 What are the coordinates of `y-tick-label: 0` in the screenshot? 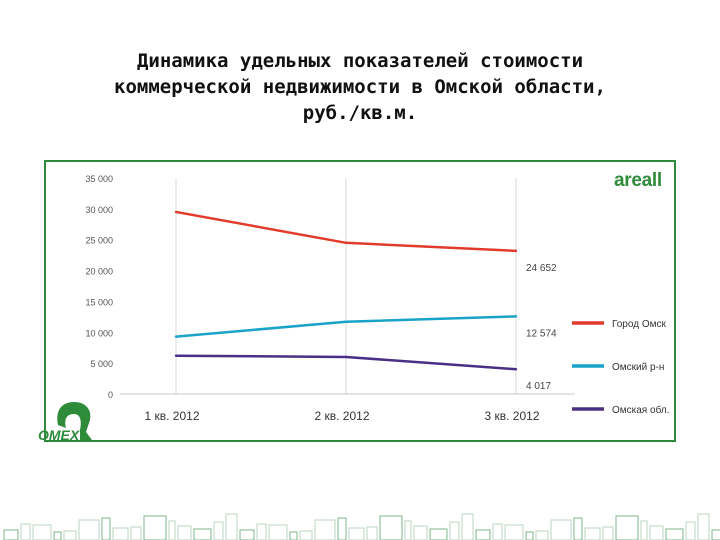 It's located at (110, 395).